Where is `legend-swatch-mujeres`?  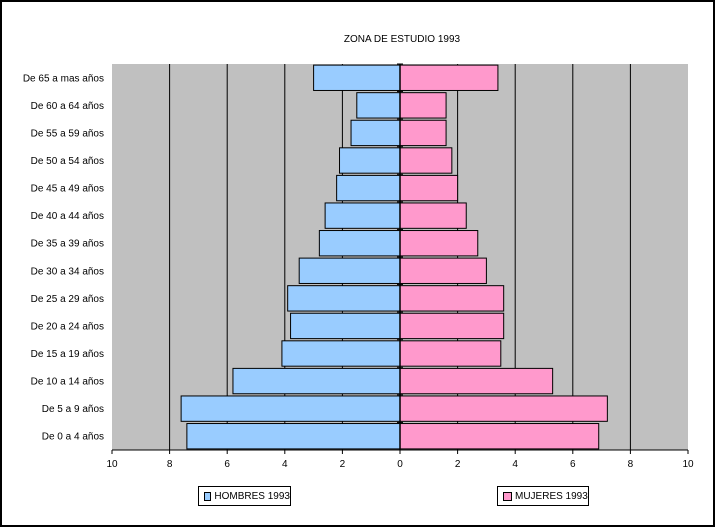
legend-swatch-mujeres is located at coordinates (507, 496).